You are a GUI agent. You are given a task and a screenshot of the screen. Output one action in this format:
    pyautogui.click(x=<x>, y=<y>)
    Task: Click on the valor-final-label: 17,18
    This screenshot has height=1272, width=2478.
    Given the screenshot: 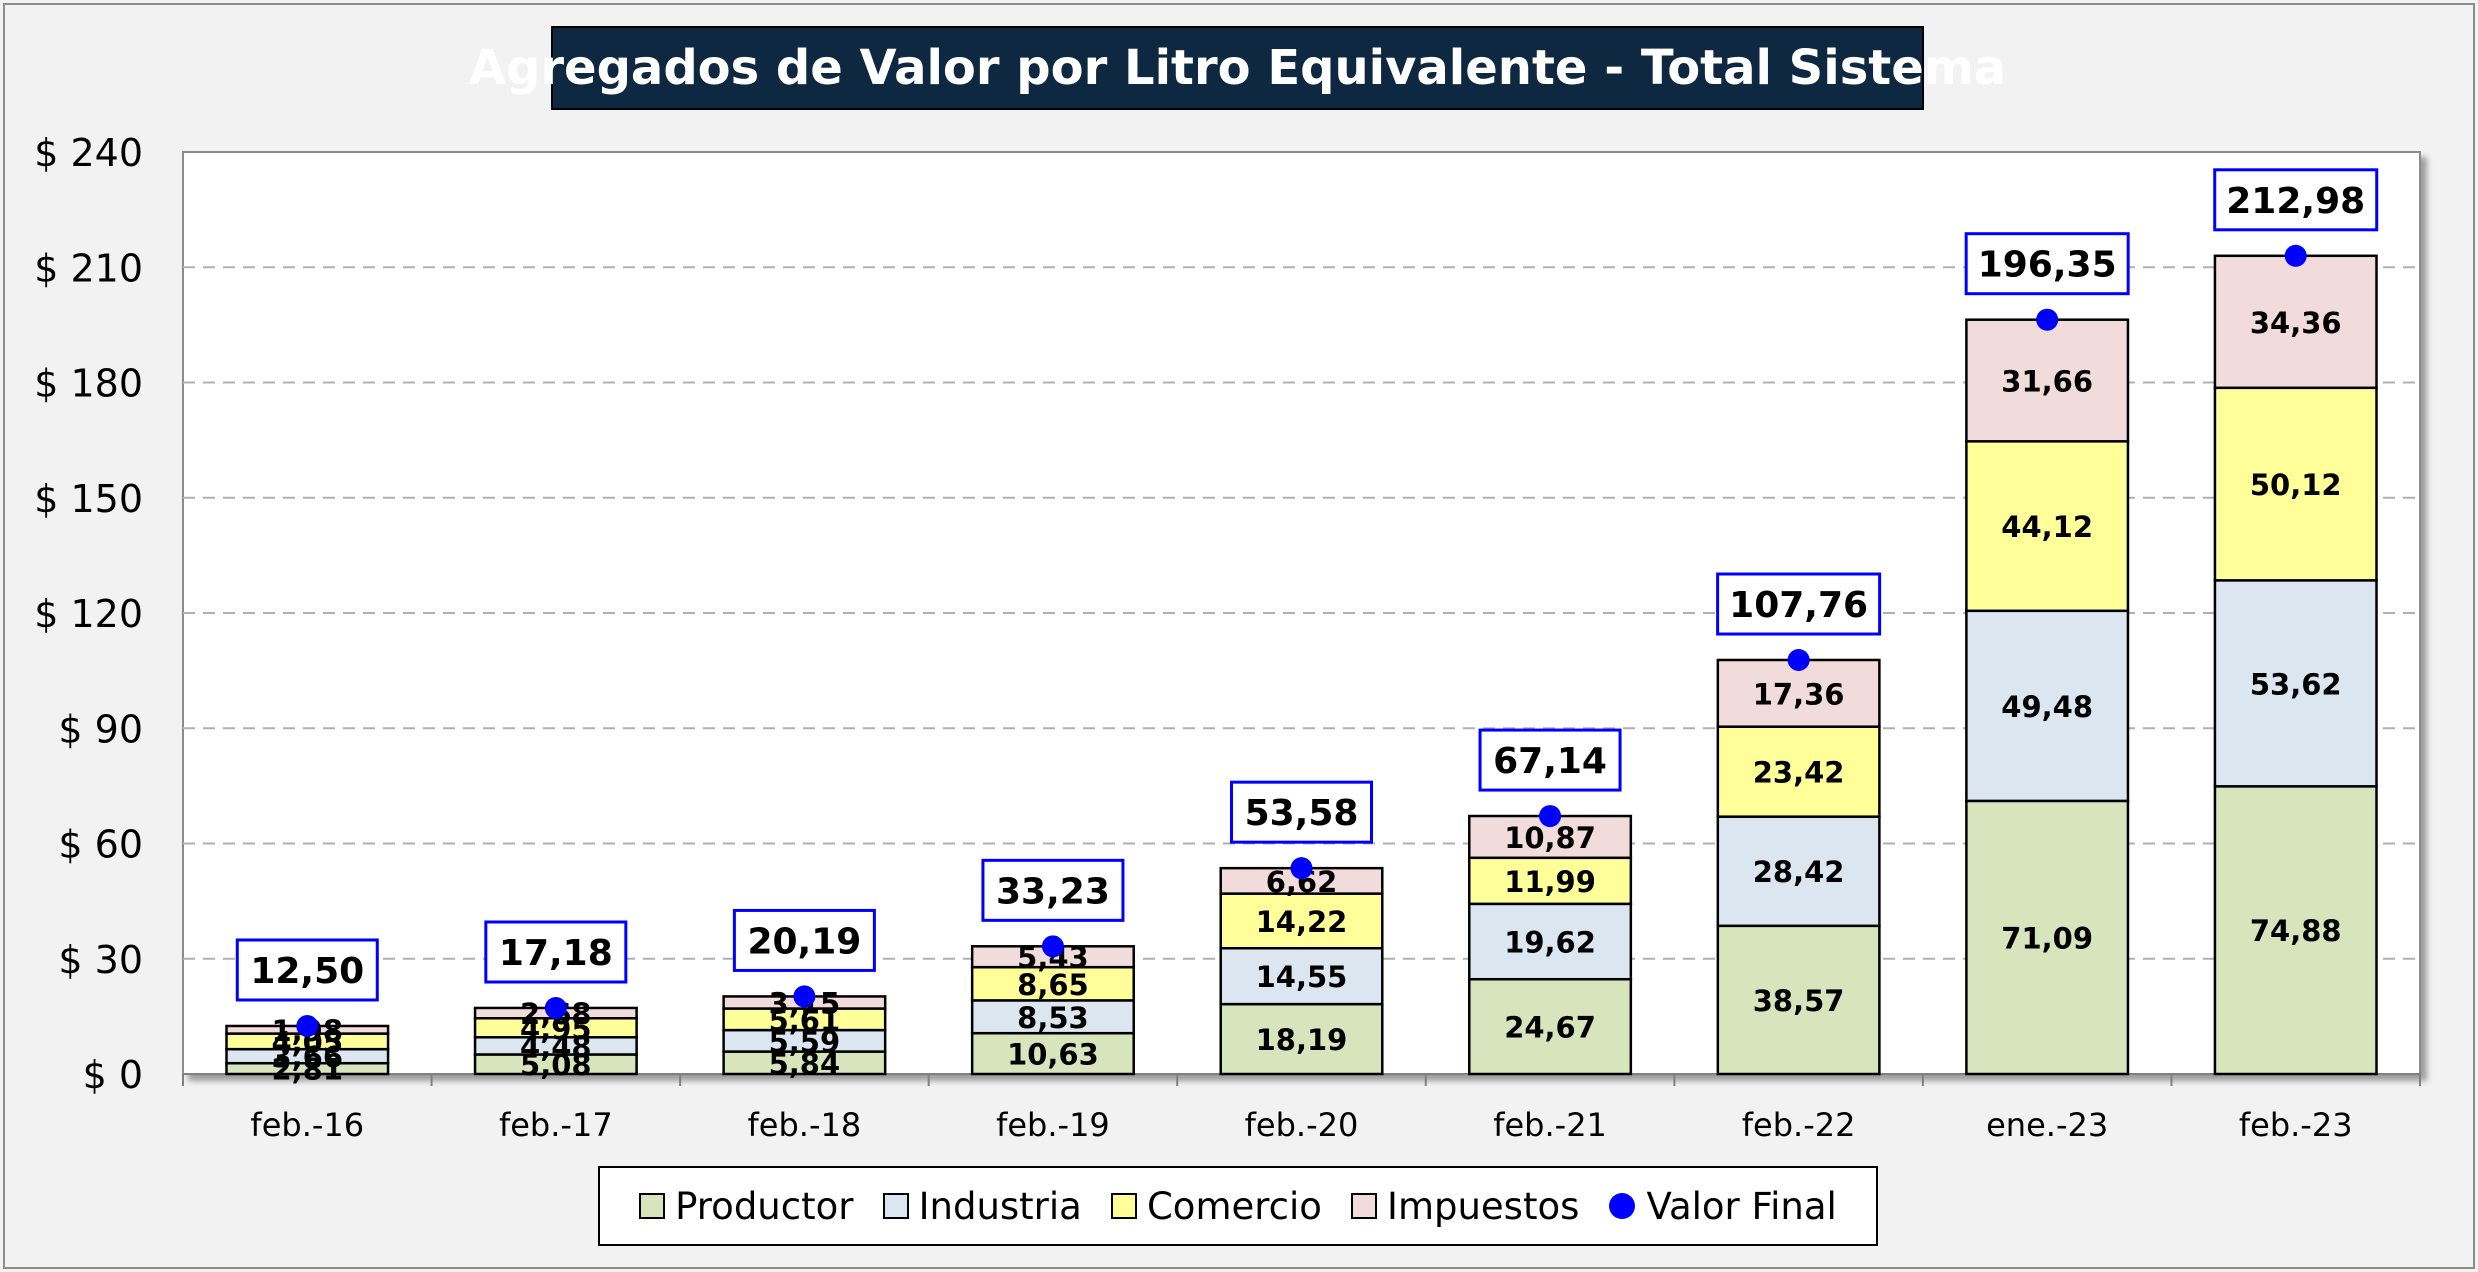 What is the action you would take?
    pyautogui.click(x=556, y=953)
    